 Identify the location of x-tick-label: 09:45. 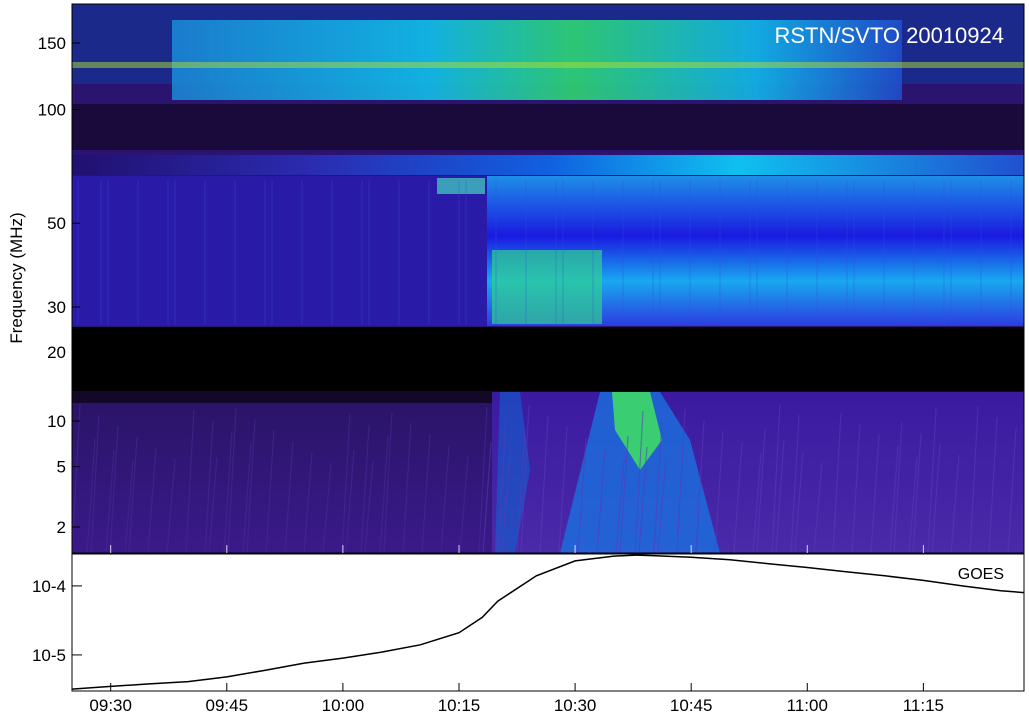
(227, 705).